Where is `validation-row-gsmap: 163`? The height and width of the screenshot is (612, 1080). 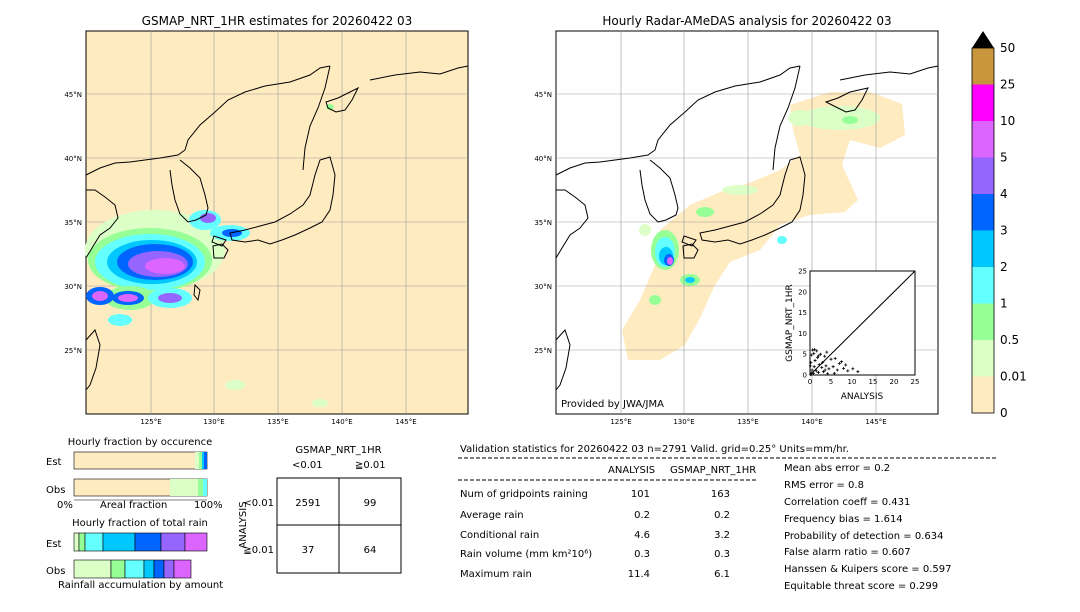 validation-row-gsmap: 163 is located at coordinates (720, 494).